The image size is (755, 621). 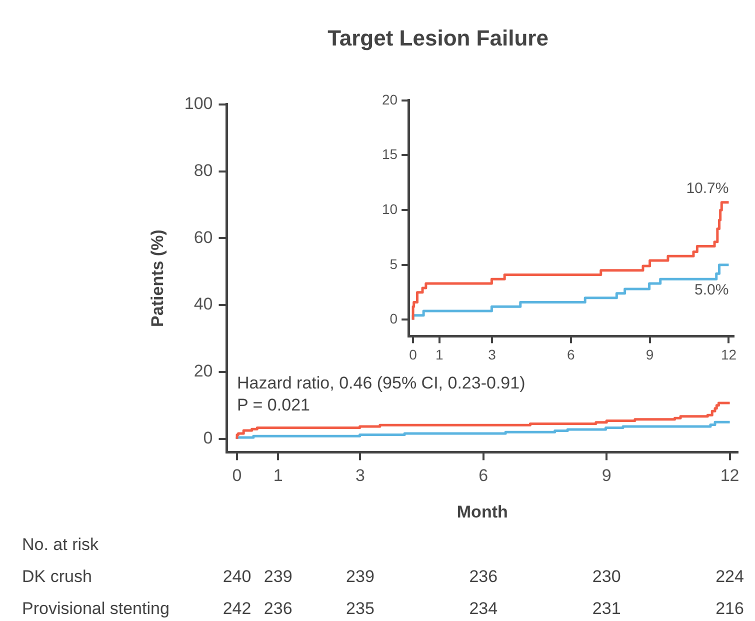 I want to click on annotation: 5.0%, so click(x=711, y=290).